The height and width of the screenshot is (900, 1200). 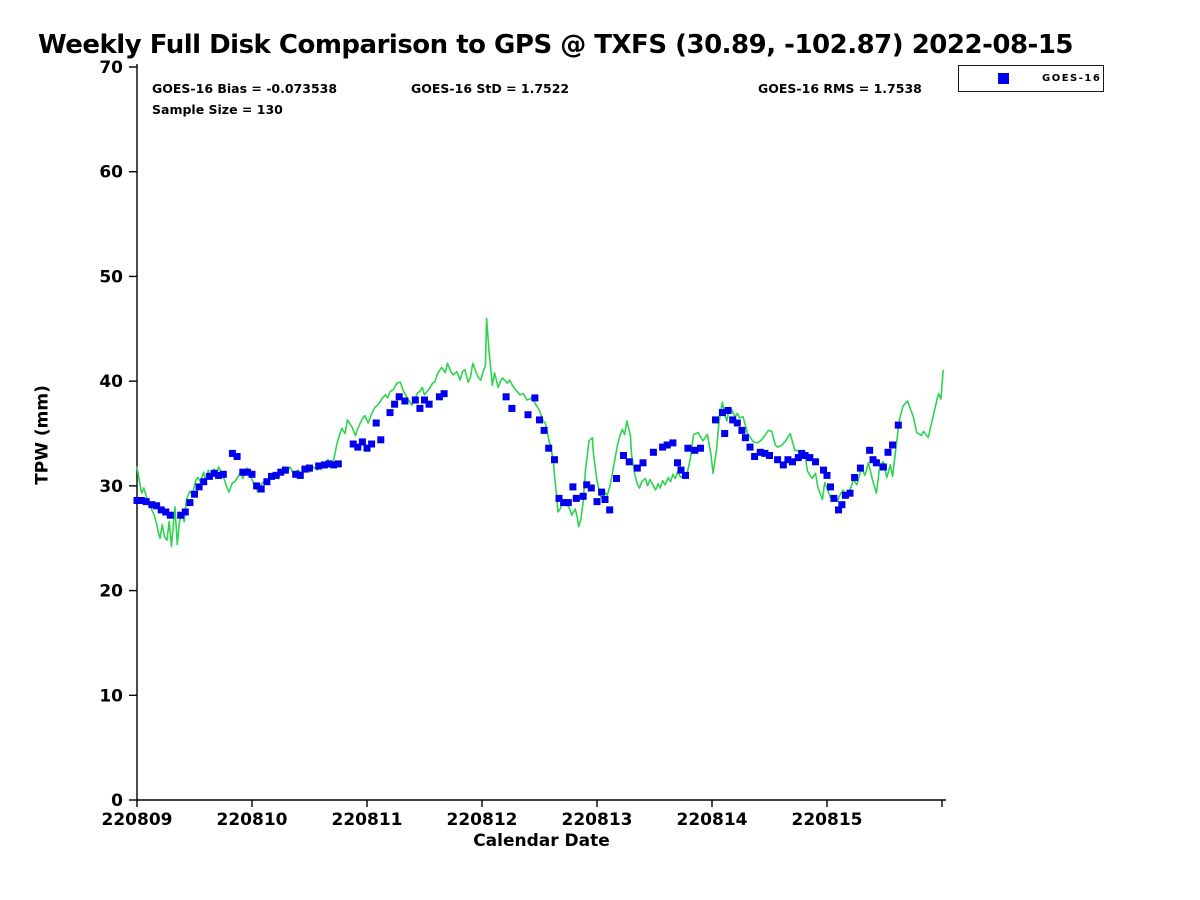 I want to click on y-tick-label: 30, so click(x=111, y=487).